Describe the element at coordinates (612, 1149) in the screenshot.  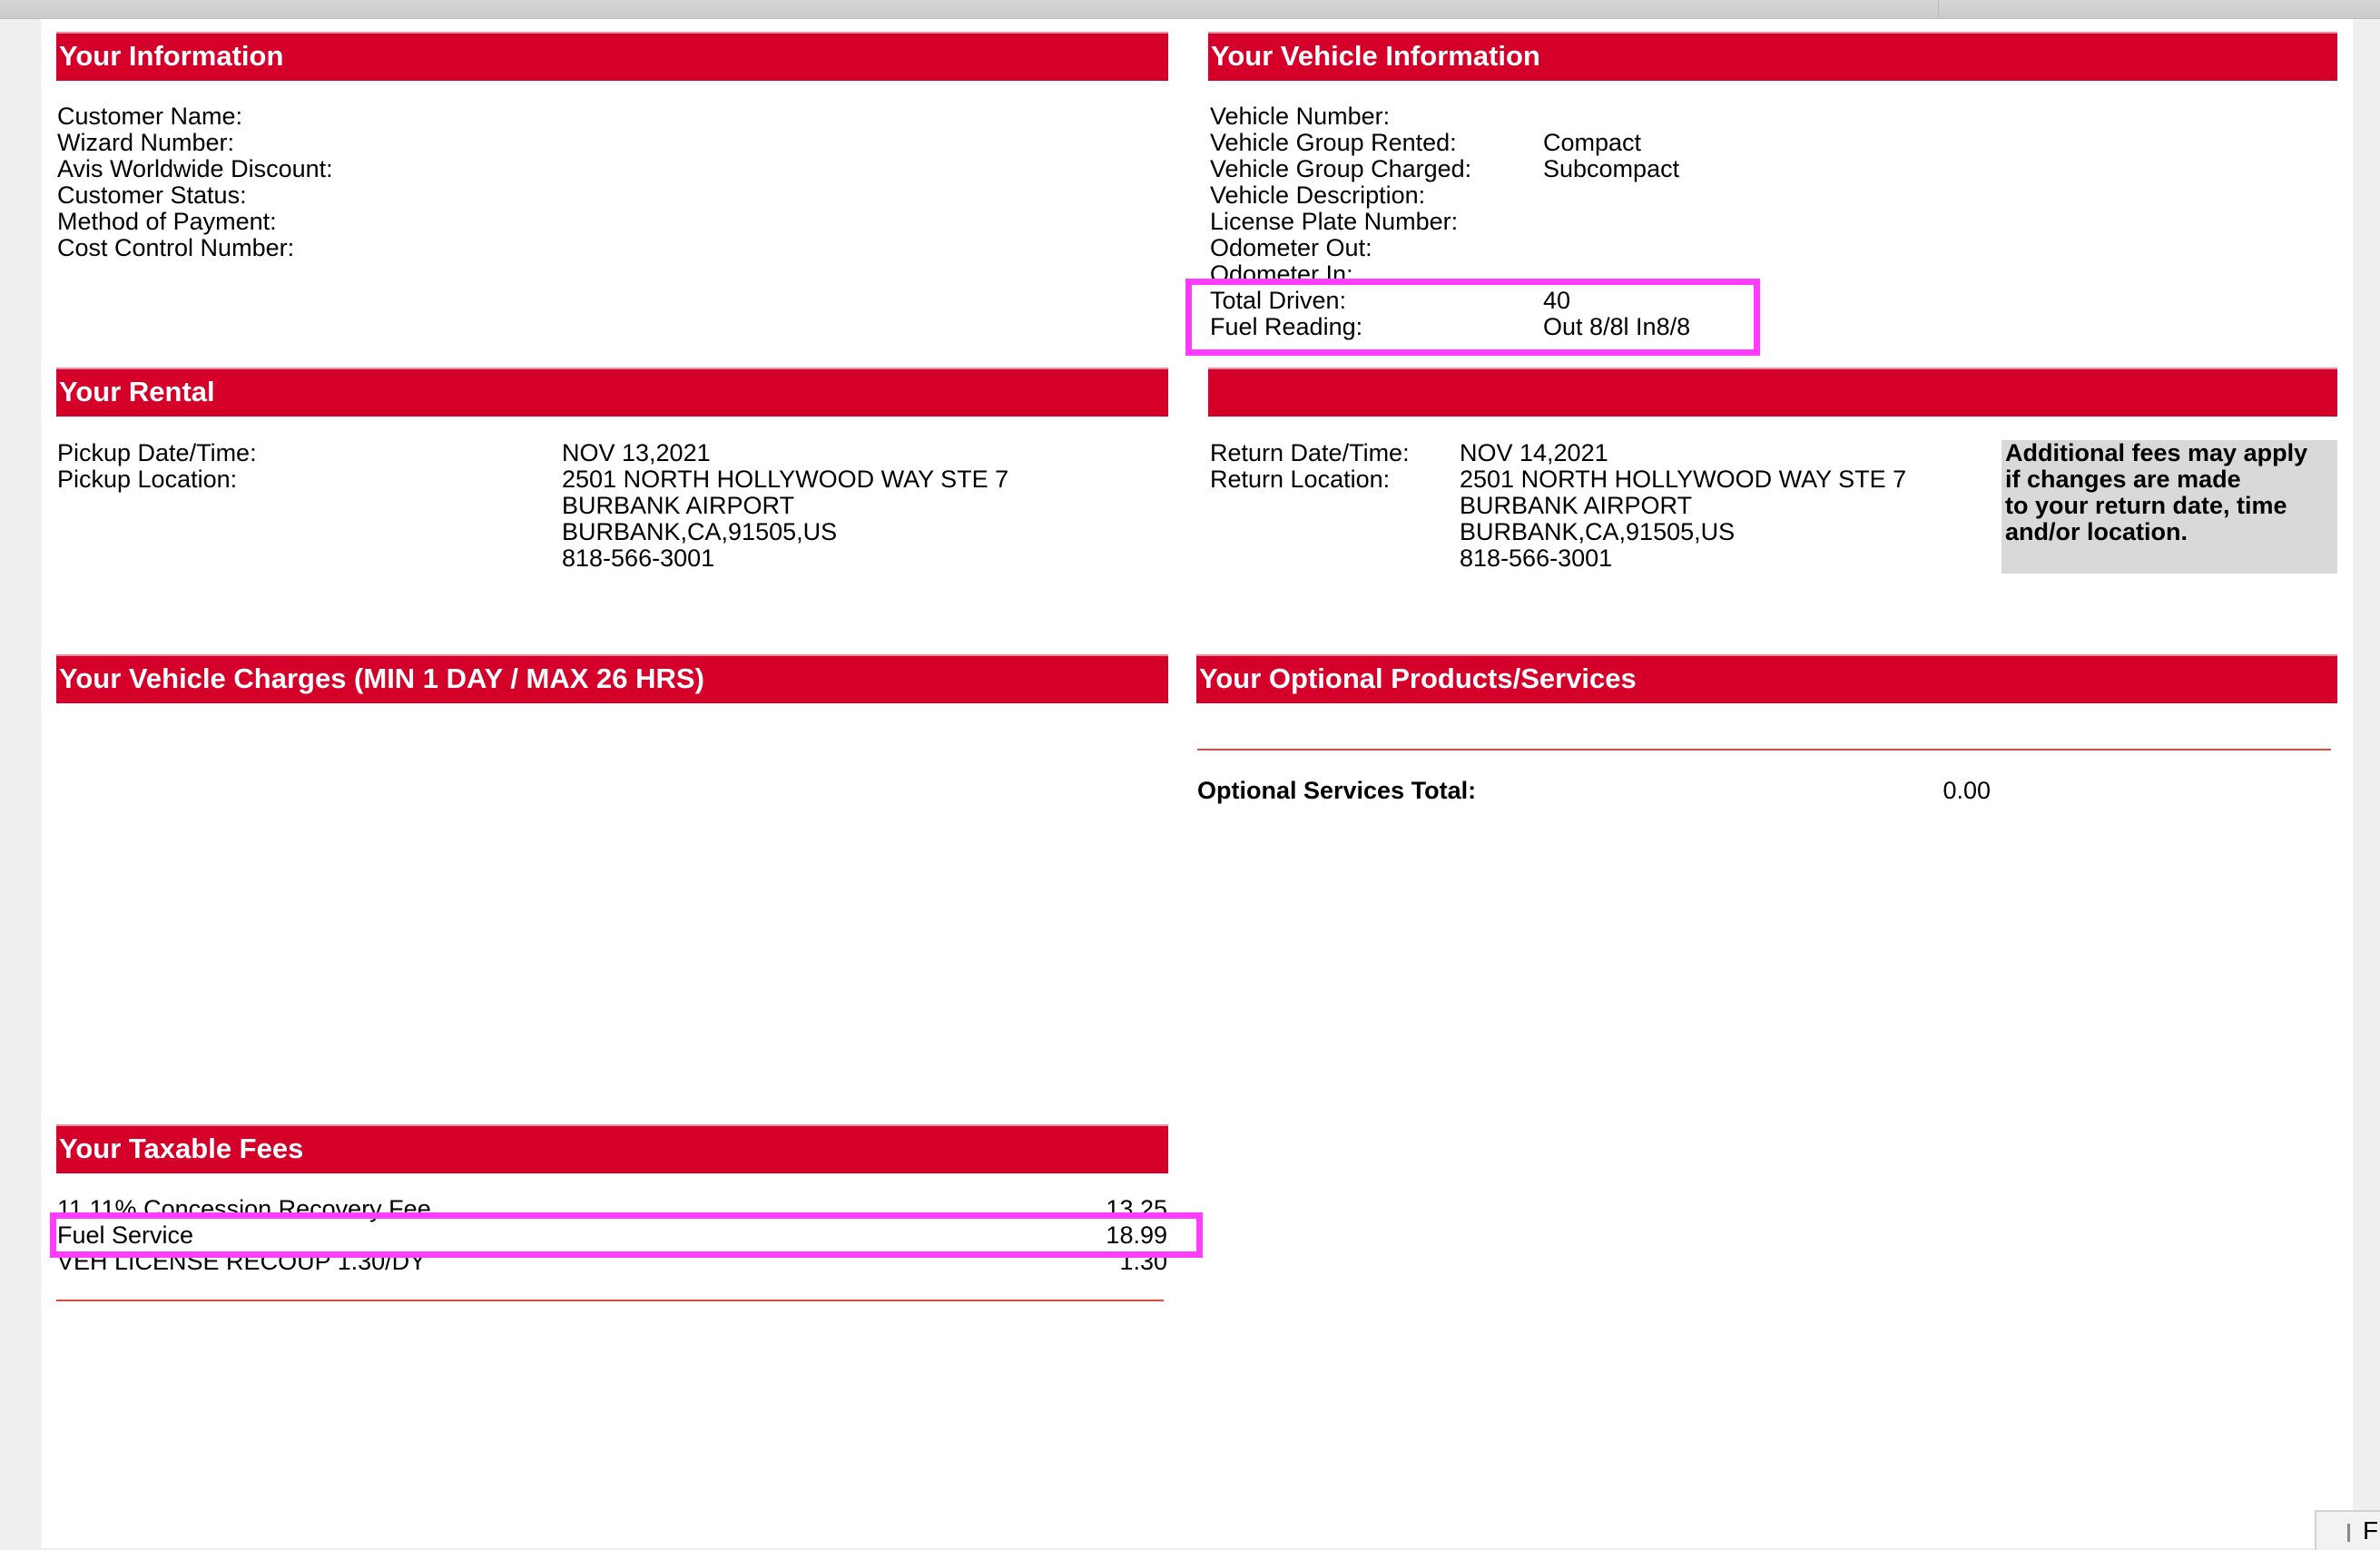
I see `taxable-fees-header: Your Taxable Fees` at that location.